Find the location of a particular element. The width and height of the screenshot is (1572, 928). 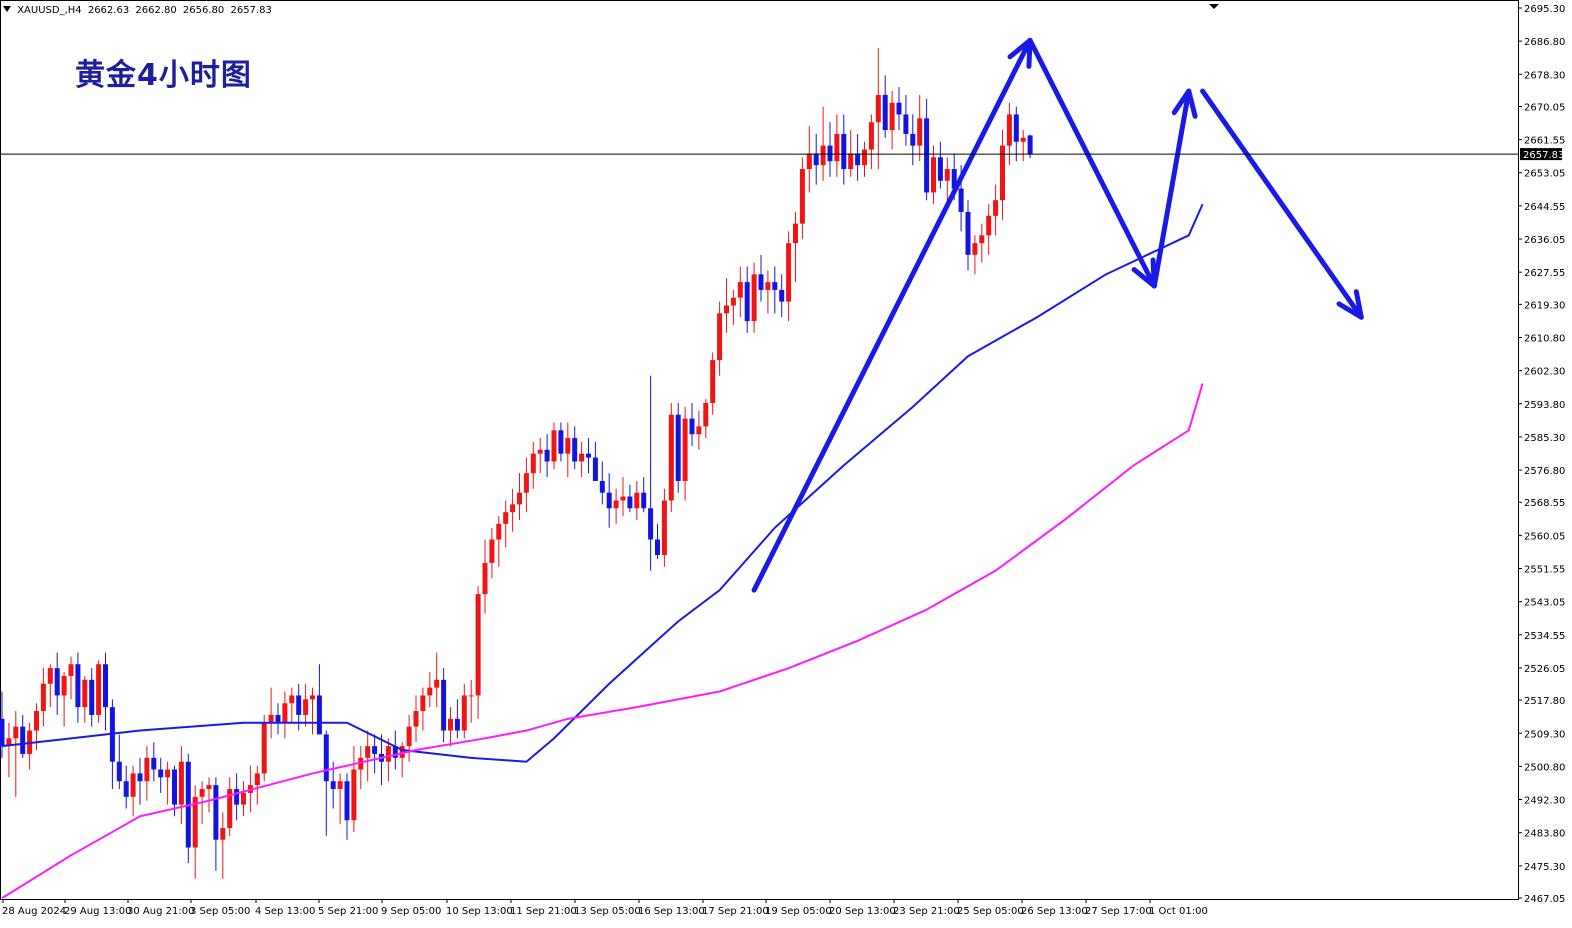

y-tick-label: 2585.30 is located at coordinates (1544, 438).